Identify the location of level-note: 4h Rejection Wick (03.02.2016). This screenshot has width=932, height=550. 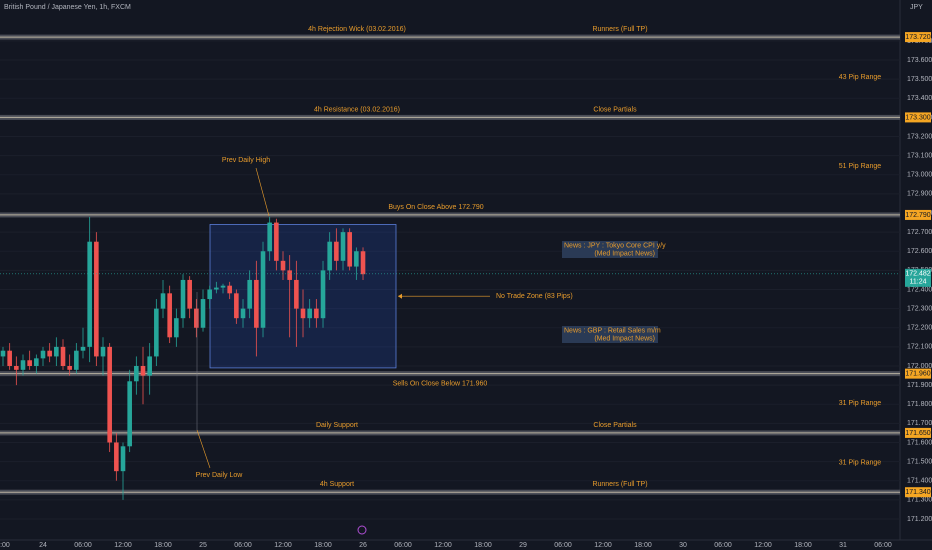
(357, 29).